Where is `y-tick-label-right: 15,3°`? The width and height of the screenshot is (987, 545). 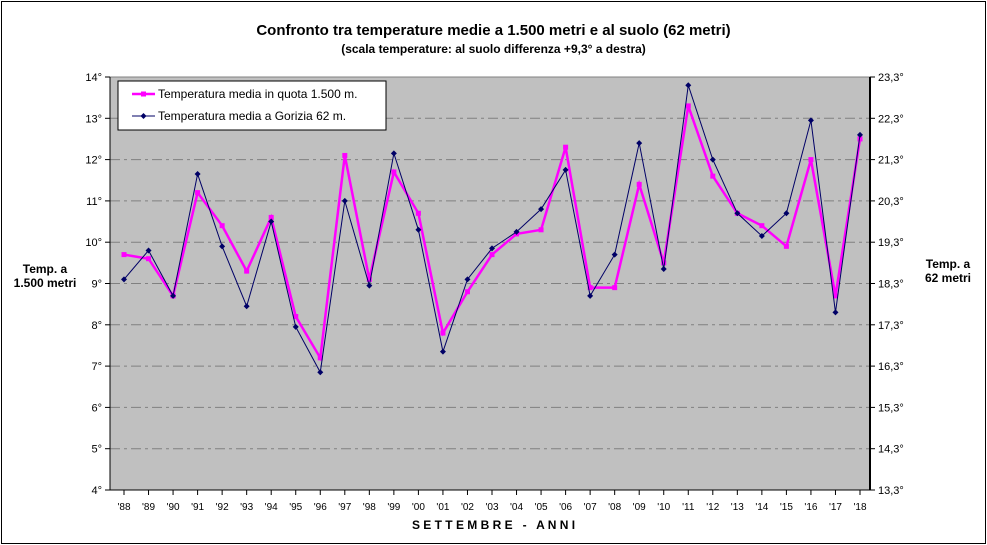 y-tick-label-right: 15,3° is located at coordinates (891, 408).